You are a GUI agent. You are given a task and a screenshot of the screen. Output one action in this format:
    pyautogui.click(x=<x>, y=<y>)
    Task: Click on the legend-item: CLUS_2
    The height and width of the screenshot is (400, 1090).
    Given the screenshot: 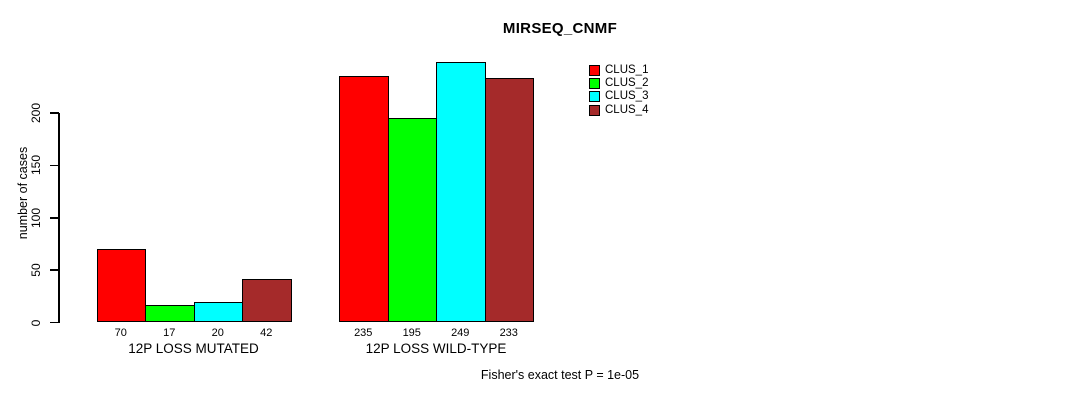 What is the action you would take?
    pyautogui.click(x=619, y=83)
    